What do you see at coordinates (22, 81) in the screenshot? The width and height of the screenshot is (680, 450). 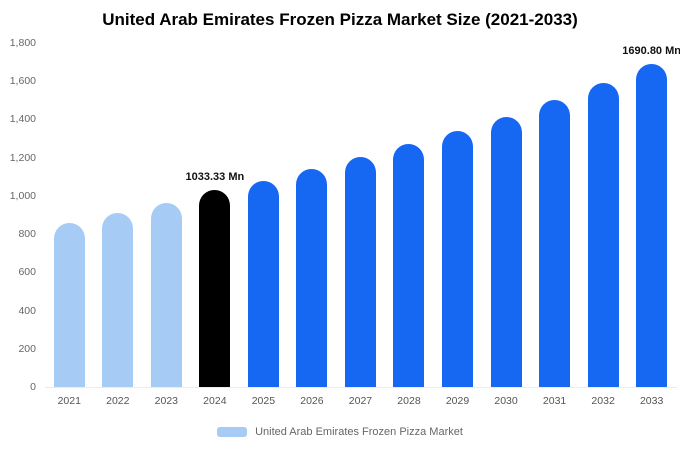 I see `y-tick-label: 1,600` at bounding box center [22, 81].